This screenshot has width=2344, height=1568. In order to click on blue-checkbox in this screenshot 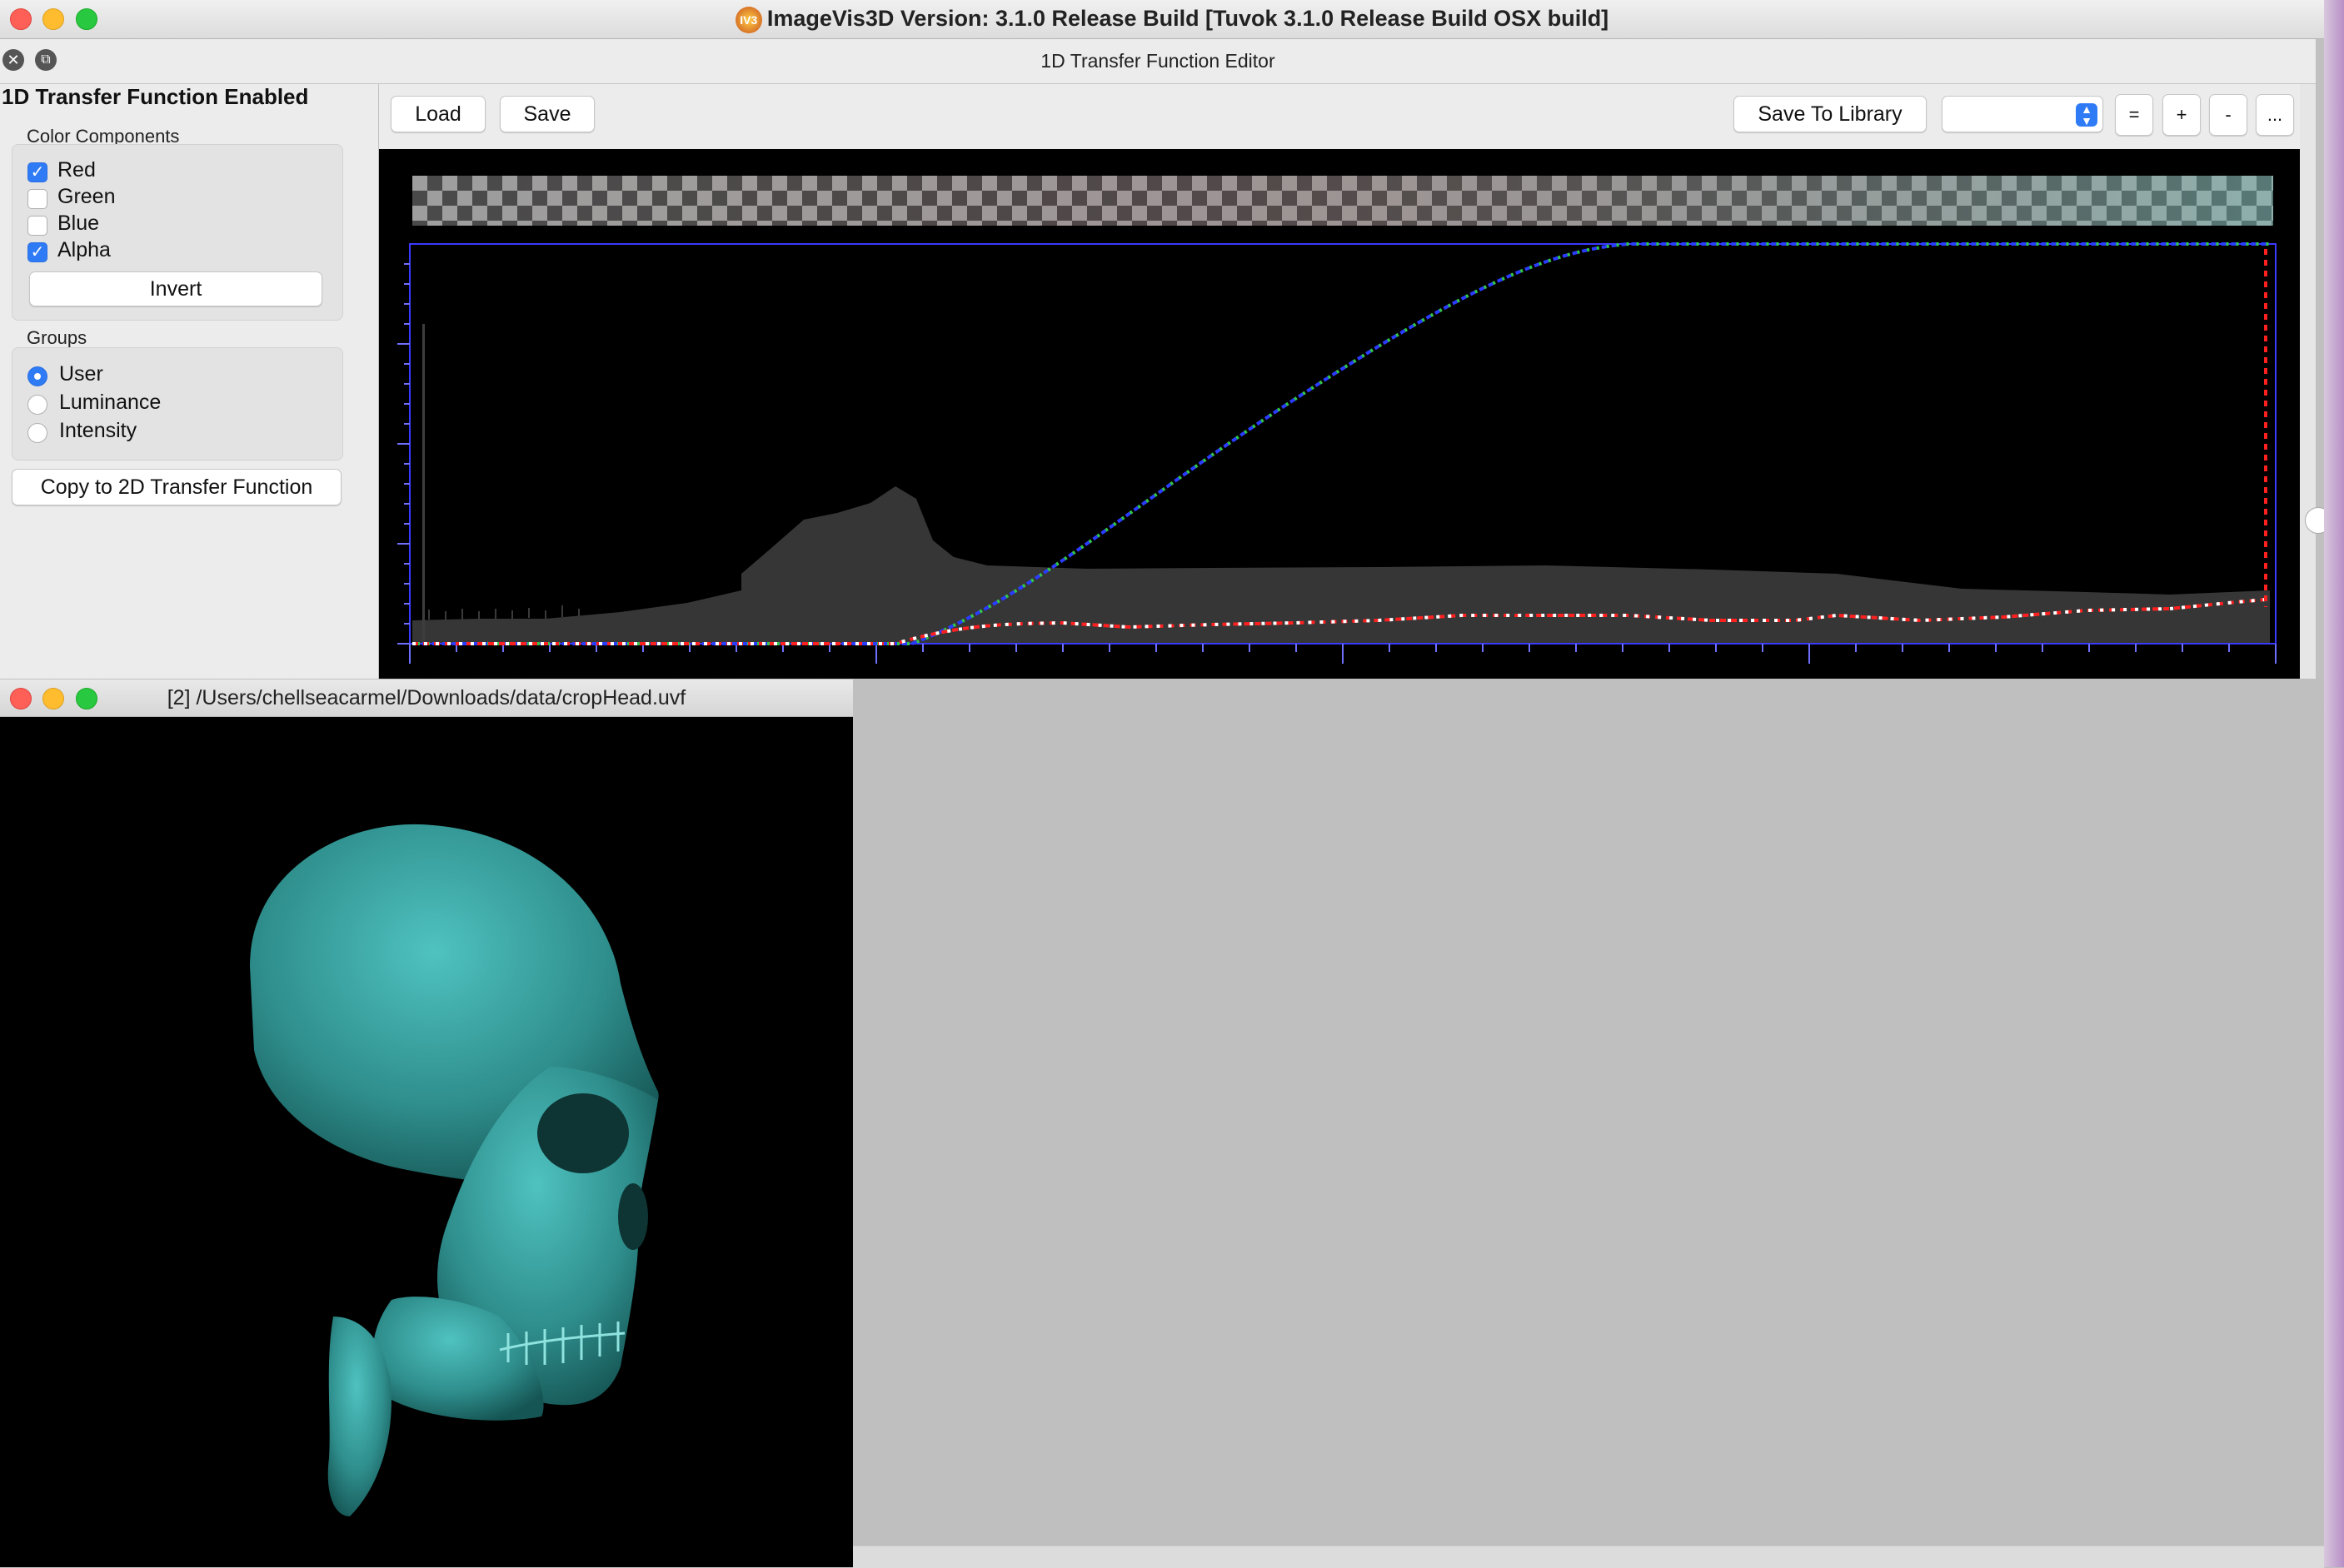, I will do `click(37, 226)`.